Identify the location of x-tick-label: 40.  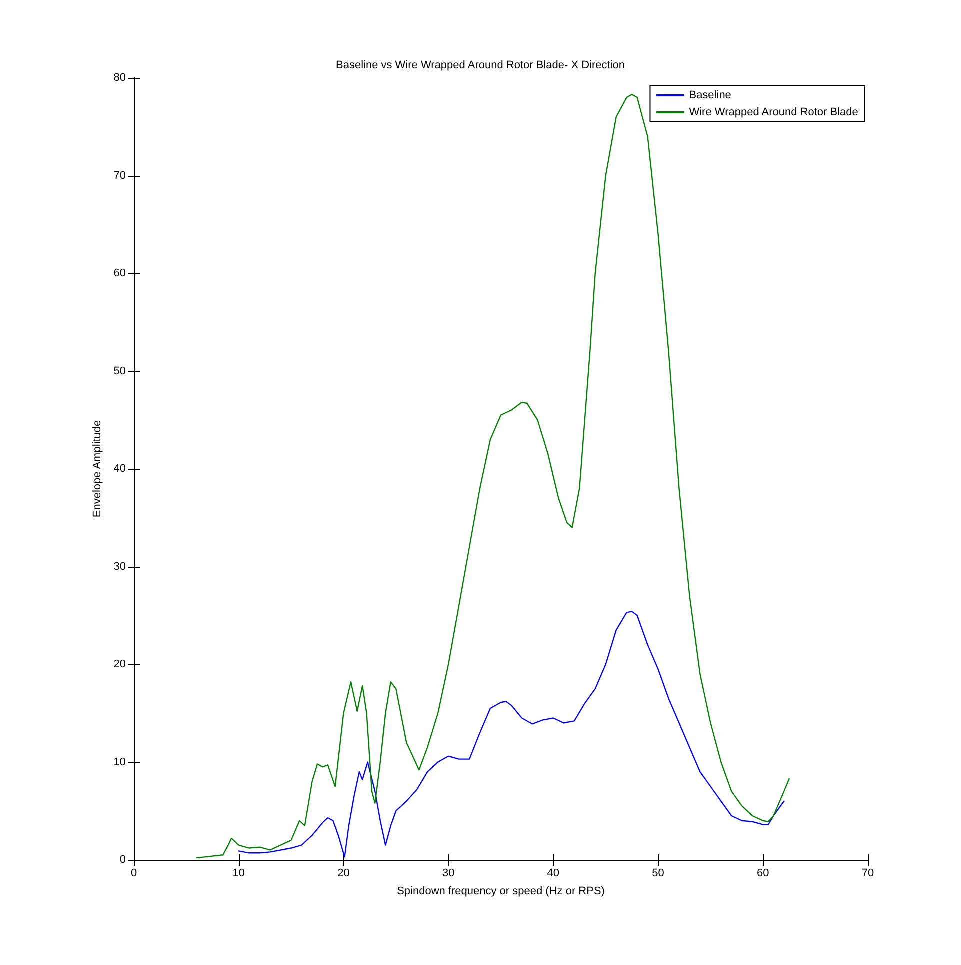
(553, 874).